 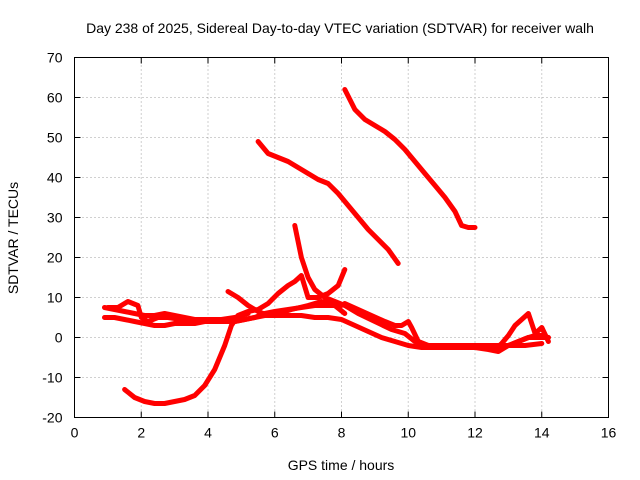 What do you see at coordinates (208, 433) in the screenshot?
I see `x-tick-label: 4` at bounding box center [208, 433].